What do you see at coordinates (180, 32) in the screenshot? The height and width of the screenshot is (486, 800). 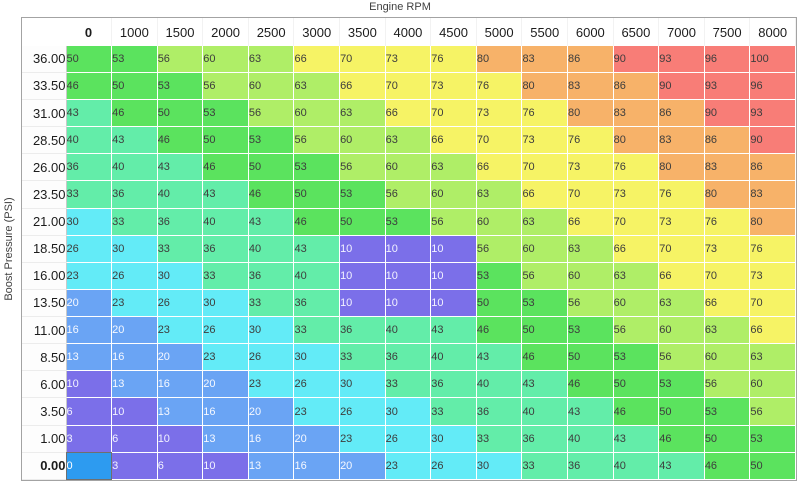 I see `column-header-rpm-1500: 1500` at bounding box center [180, 32].